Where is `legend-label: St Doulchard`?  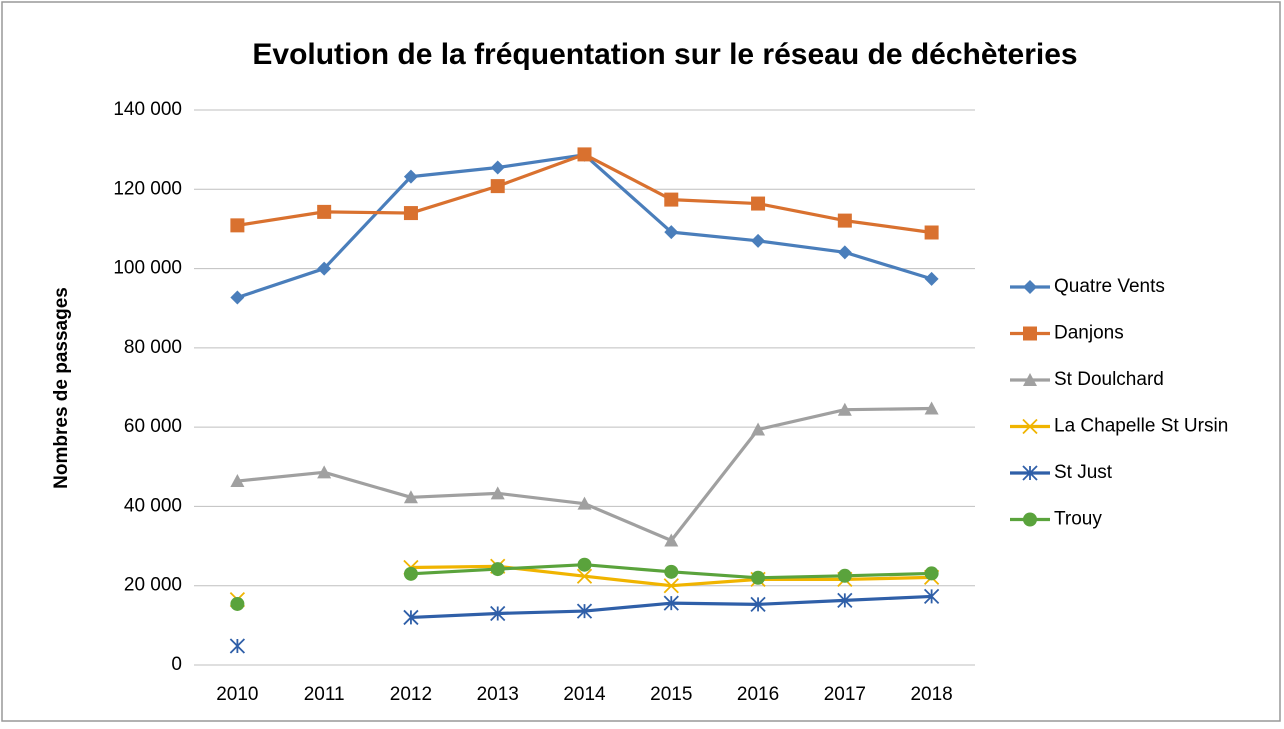 legend-label: St Doulchard is located at coordinates (1109, 379).